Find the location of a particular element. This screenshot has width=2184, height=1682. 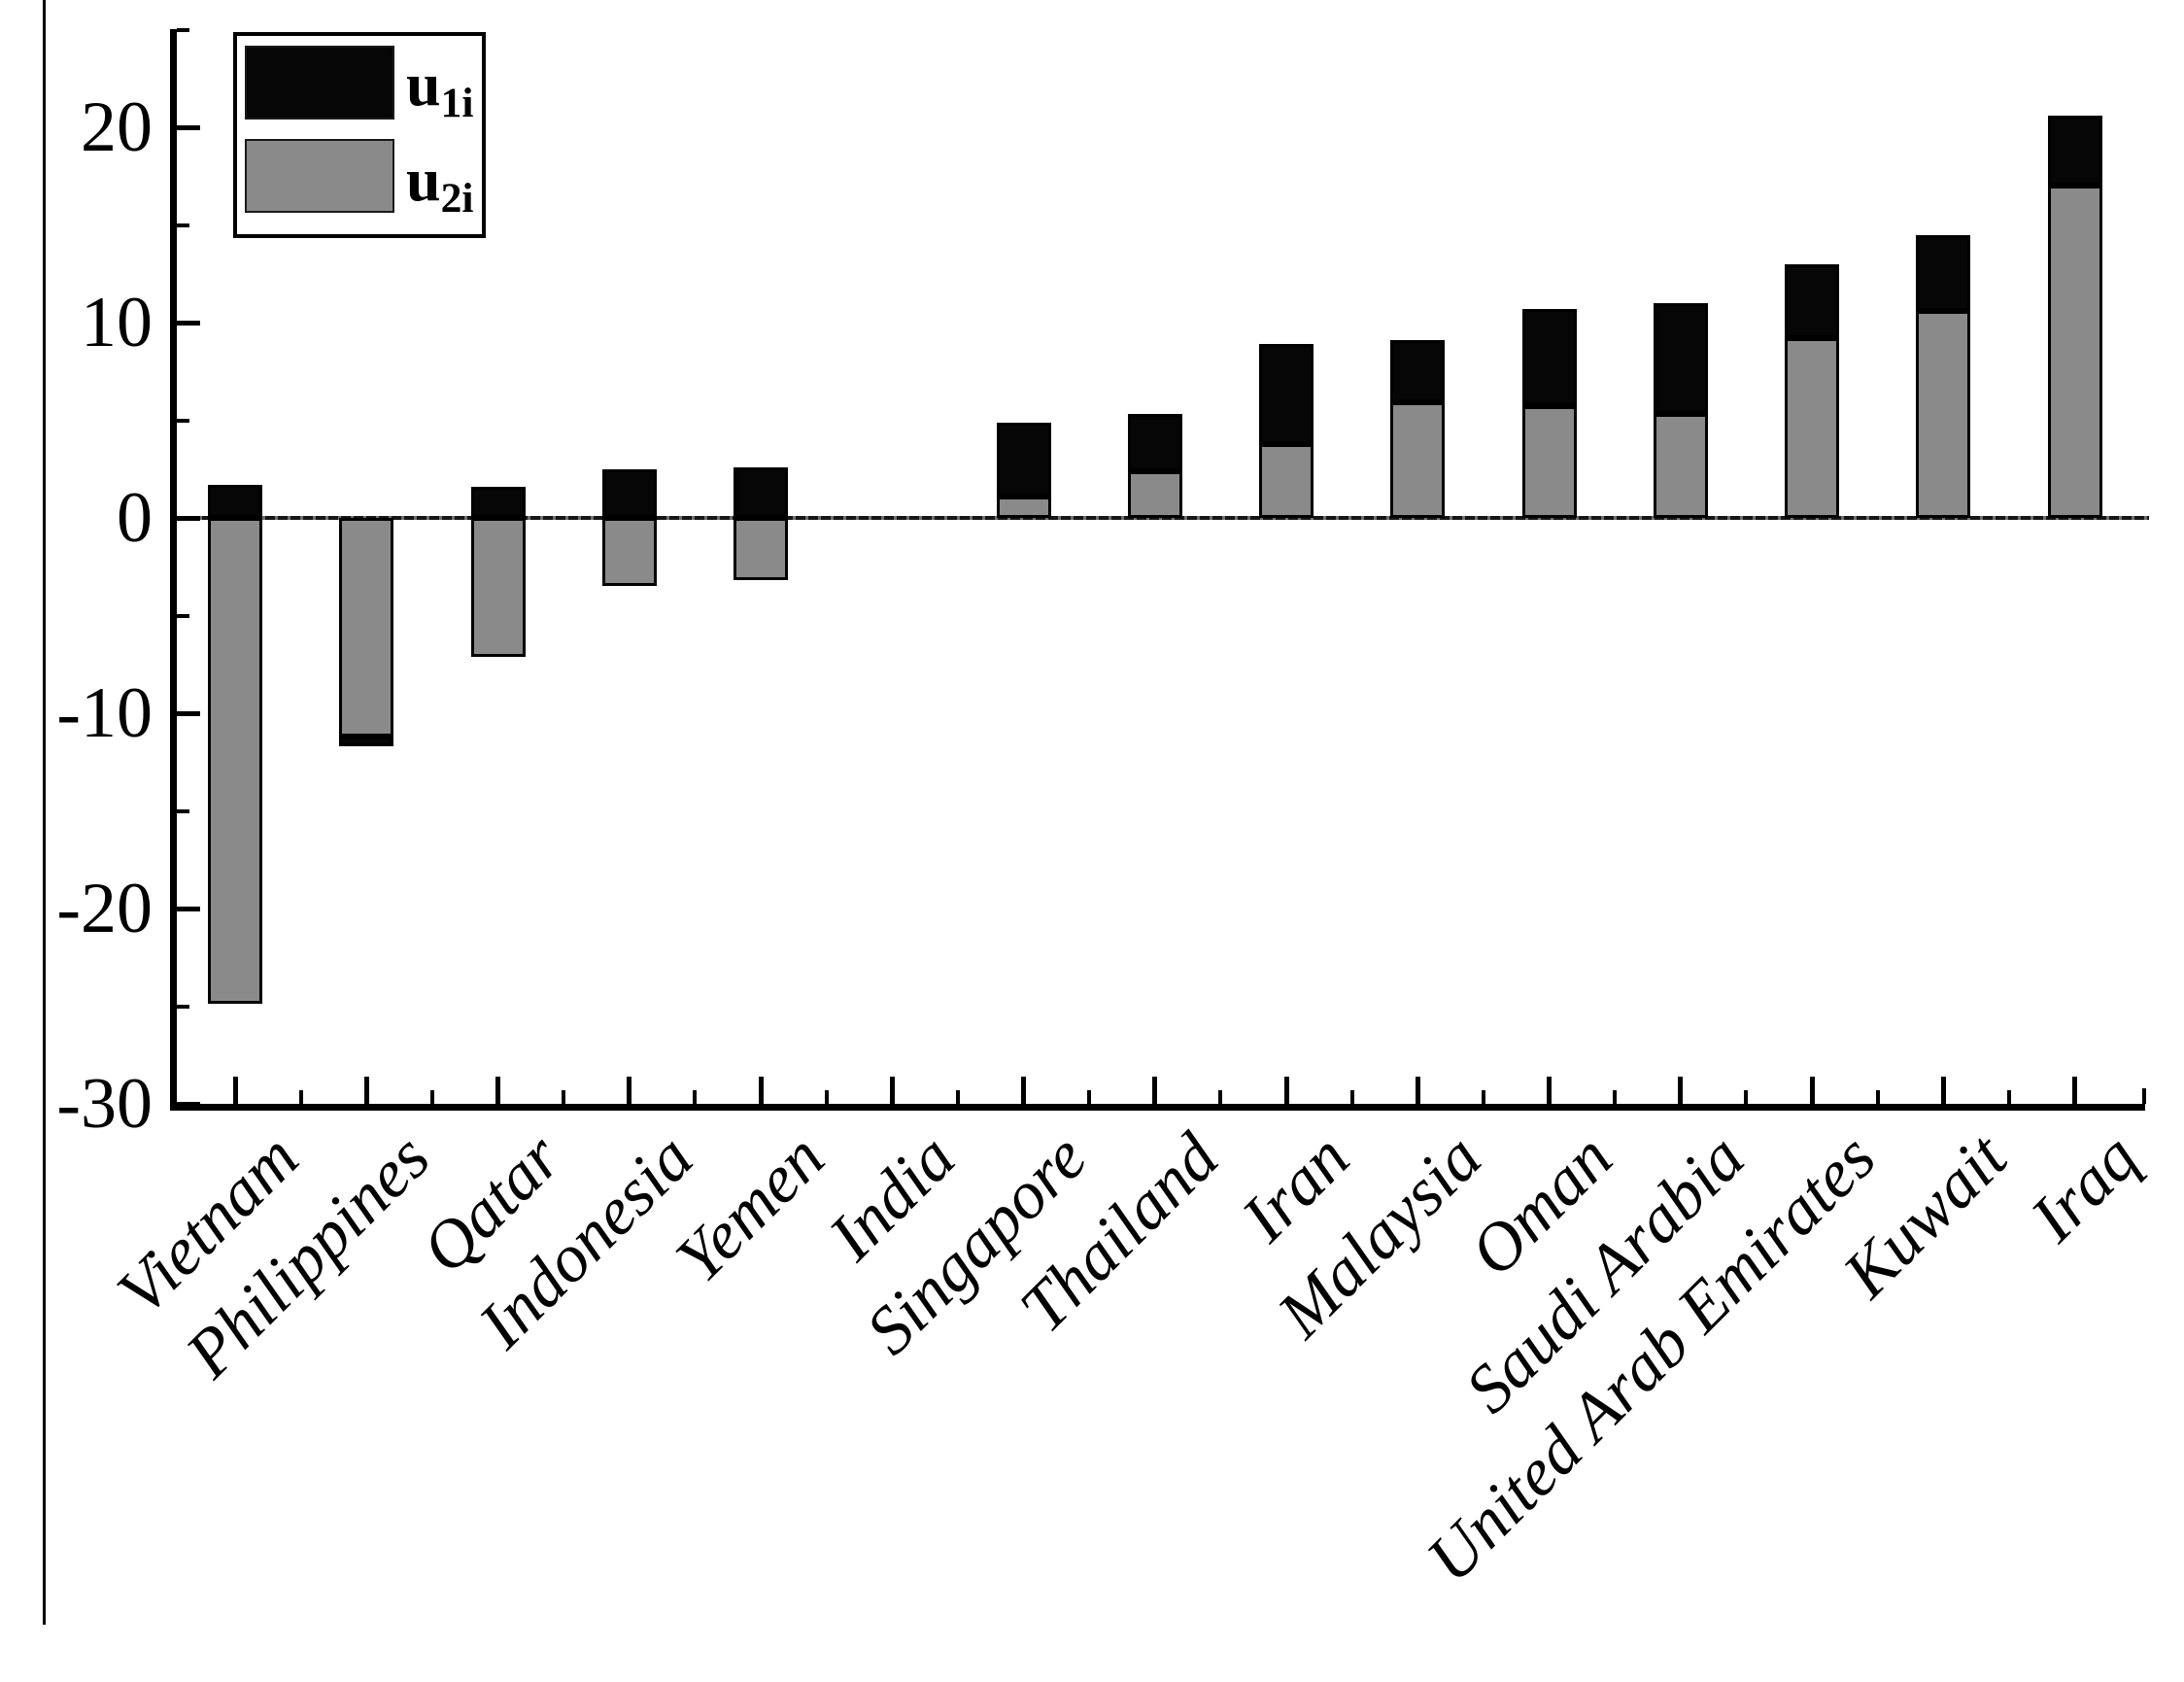

legend-box: u1i u2i is located at coordinates (359, 135).